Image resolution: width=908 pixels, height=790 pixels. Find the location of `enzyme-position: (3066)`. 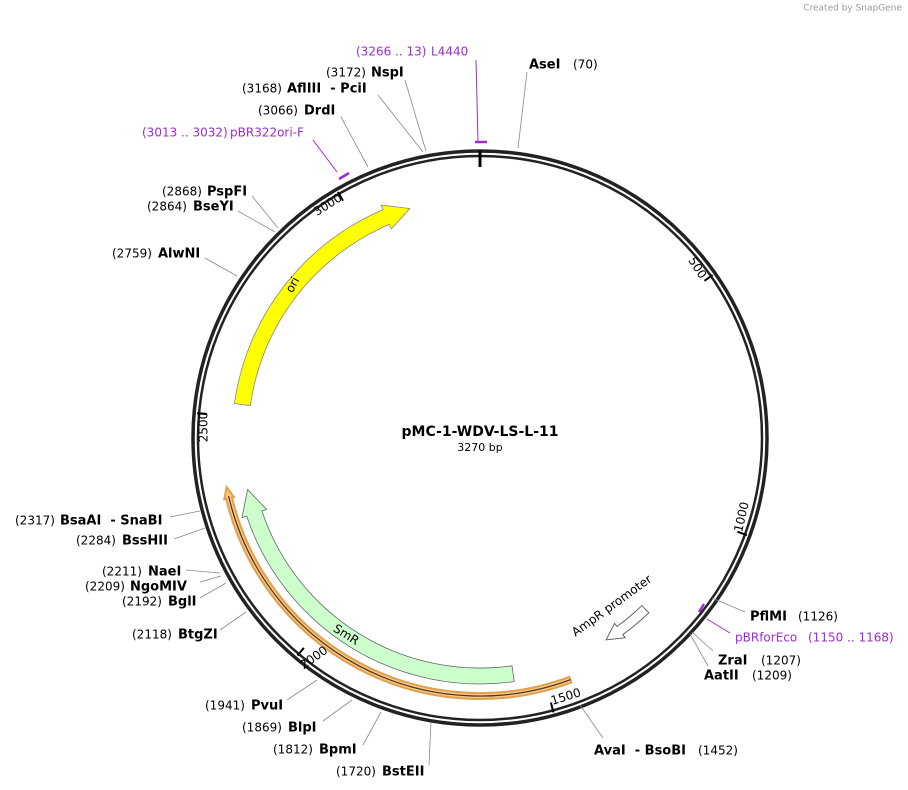

enzyme-position: (3066) is located at coordinates (278, 111).